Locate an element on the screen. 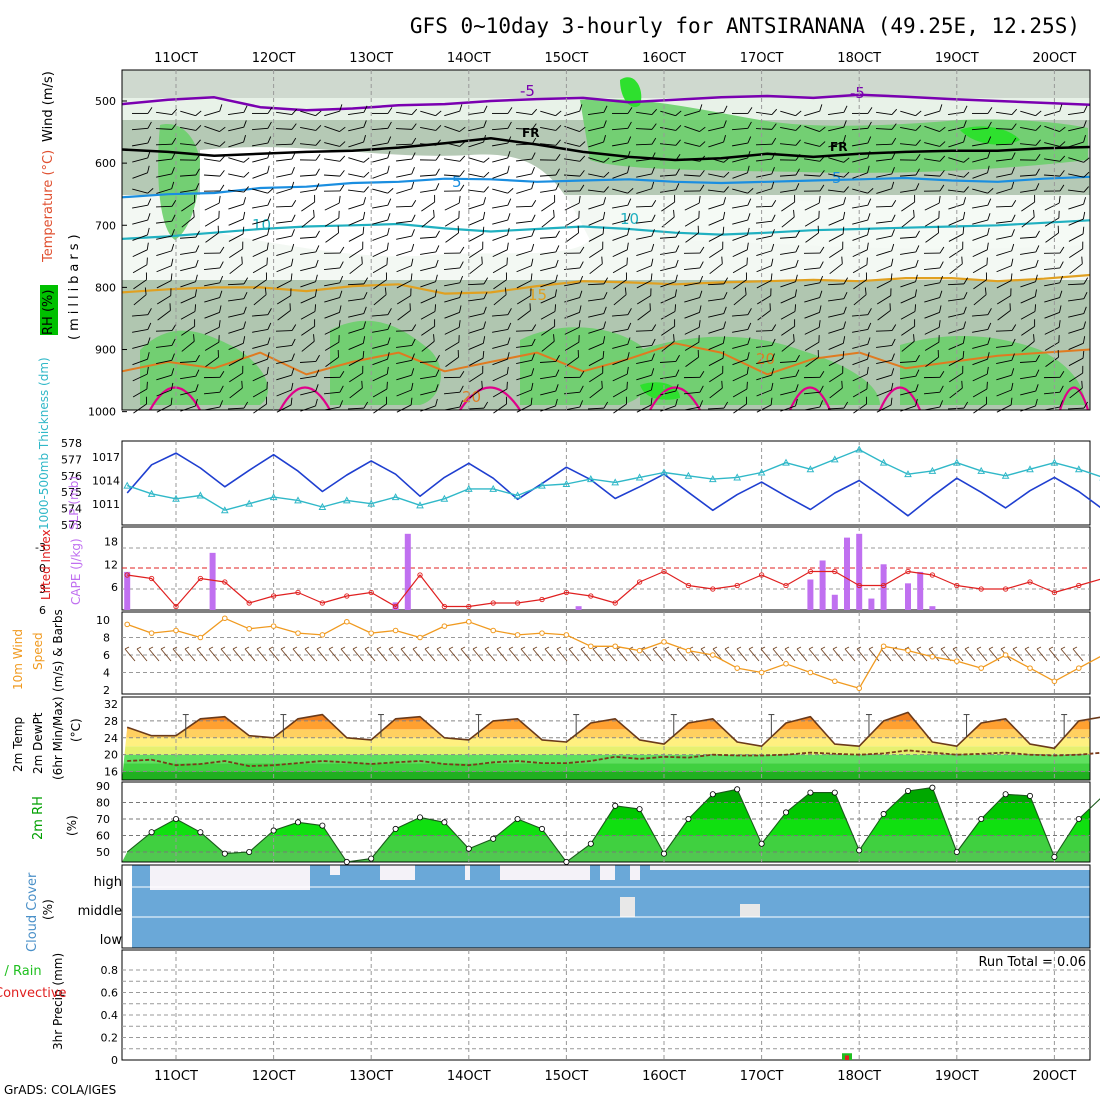 This screenshot has height=1100, width=1100. rh-line is located at coordinates (613, 825).